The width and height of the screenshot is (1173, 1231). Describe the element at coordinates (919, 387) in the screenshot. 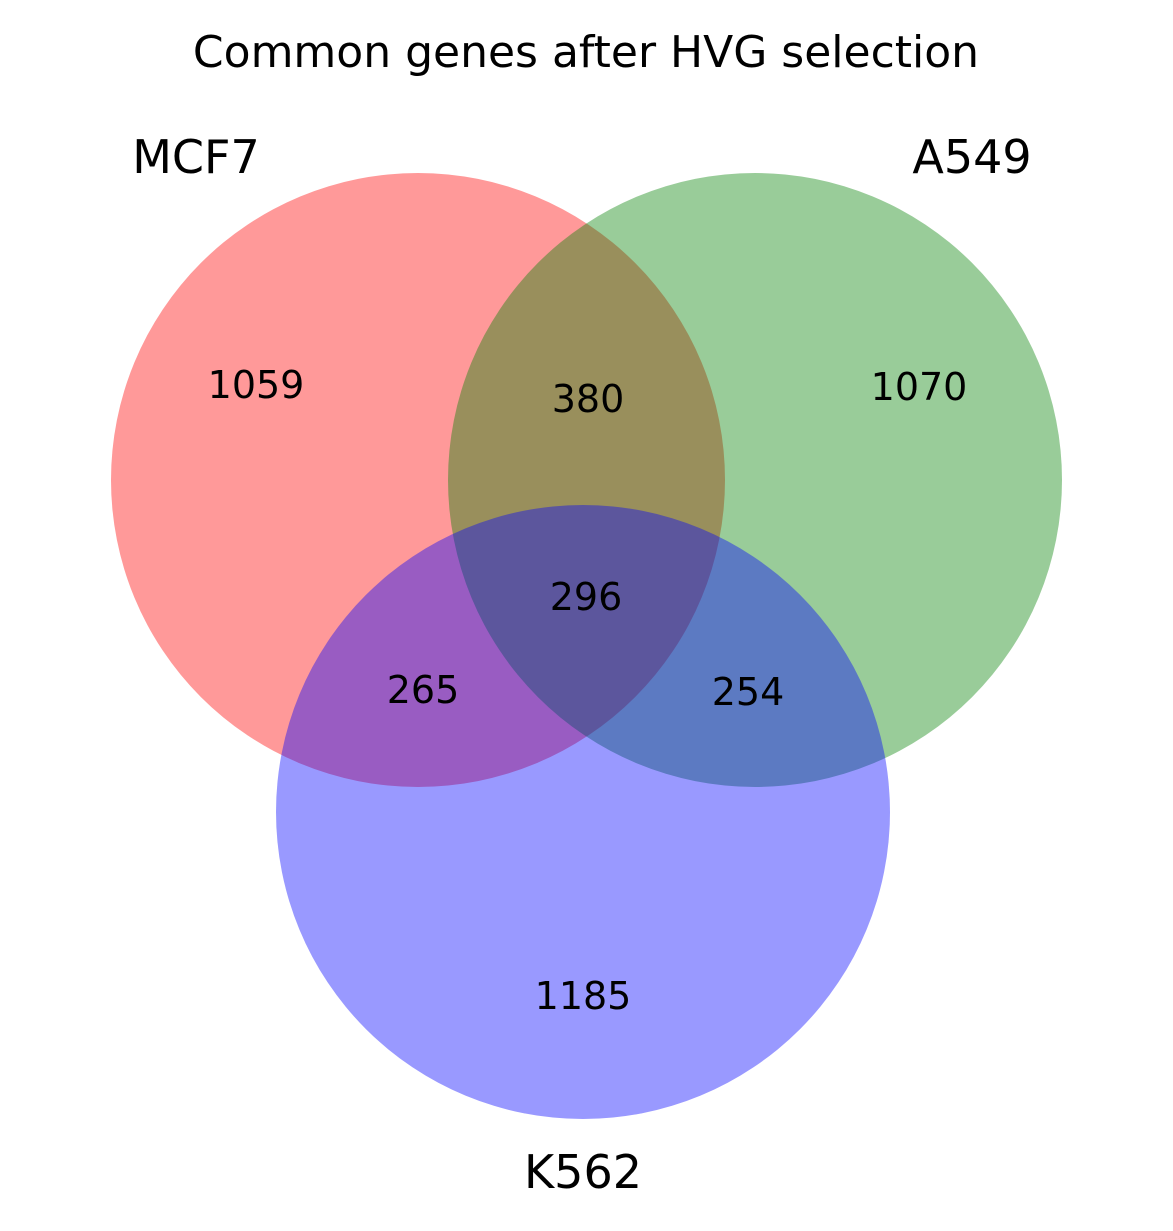

I see `count-a549-only: 1070` at that location.